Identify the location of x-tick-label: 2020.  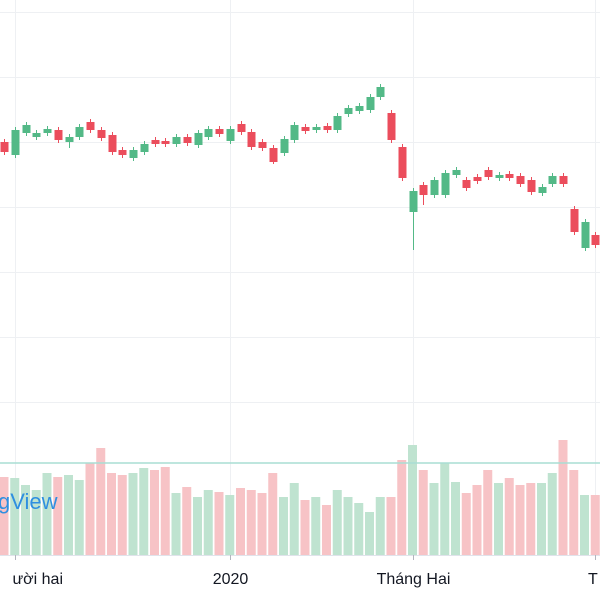
(231, 579).